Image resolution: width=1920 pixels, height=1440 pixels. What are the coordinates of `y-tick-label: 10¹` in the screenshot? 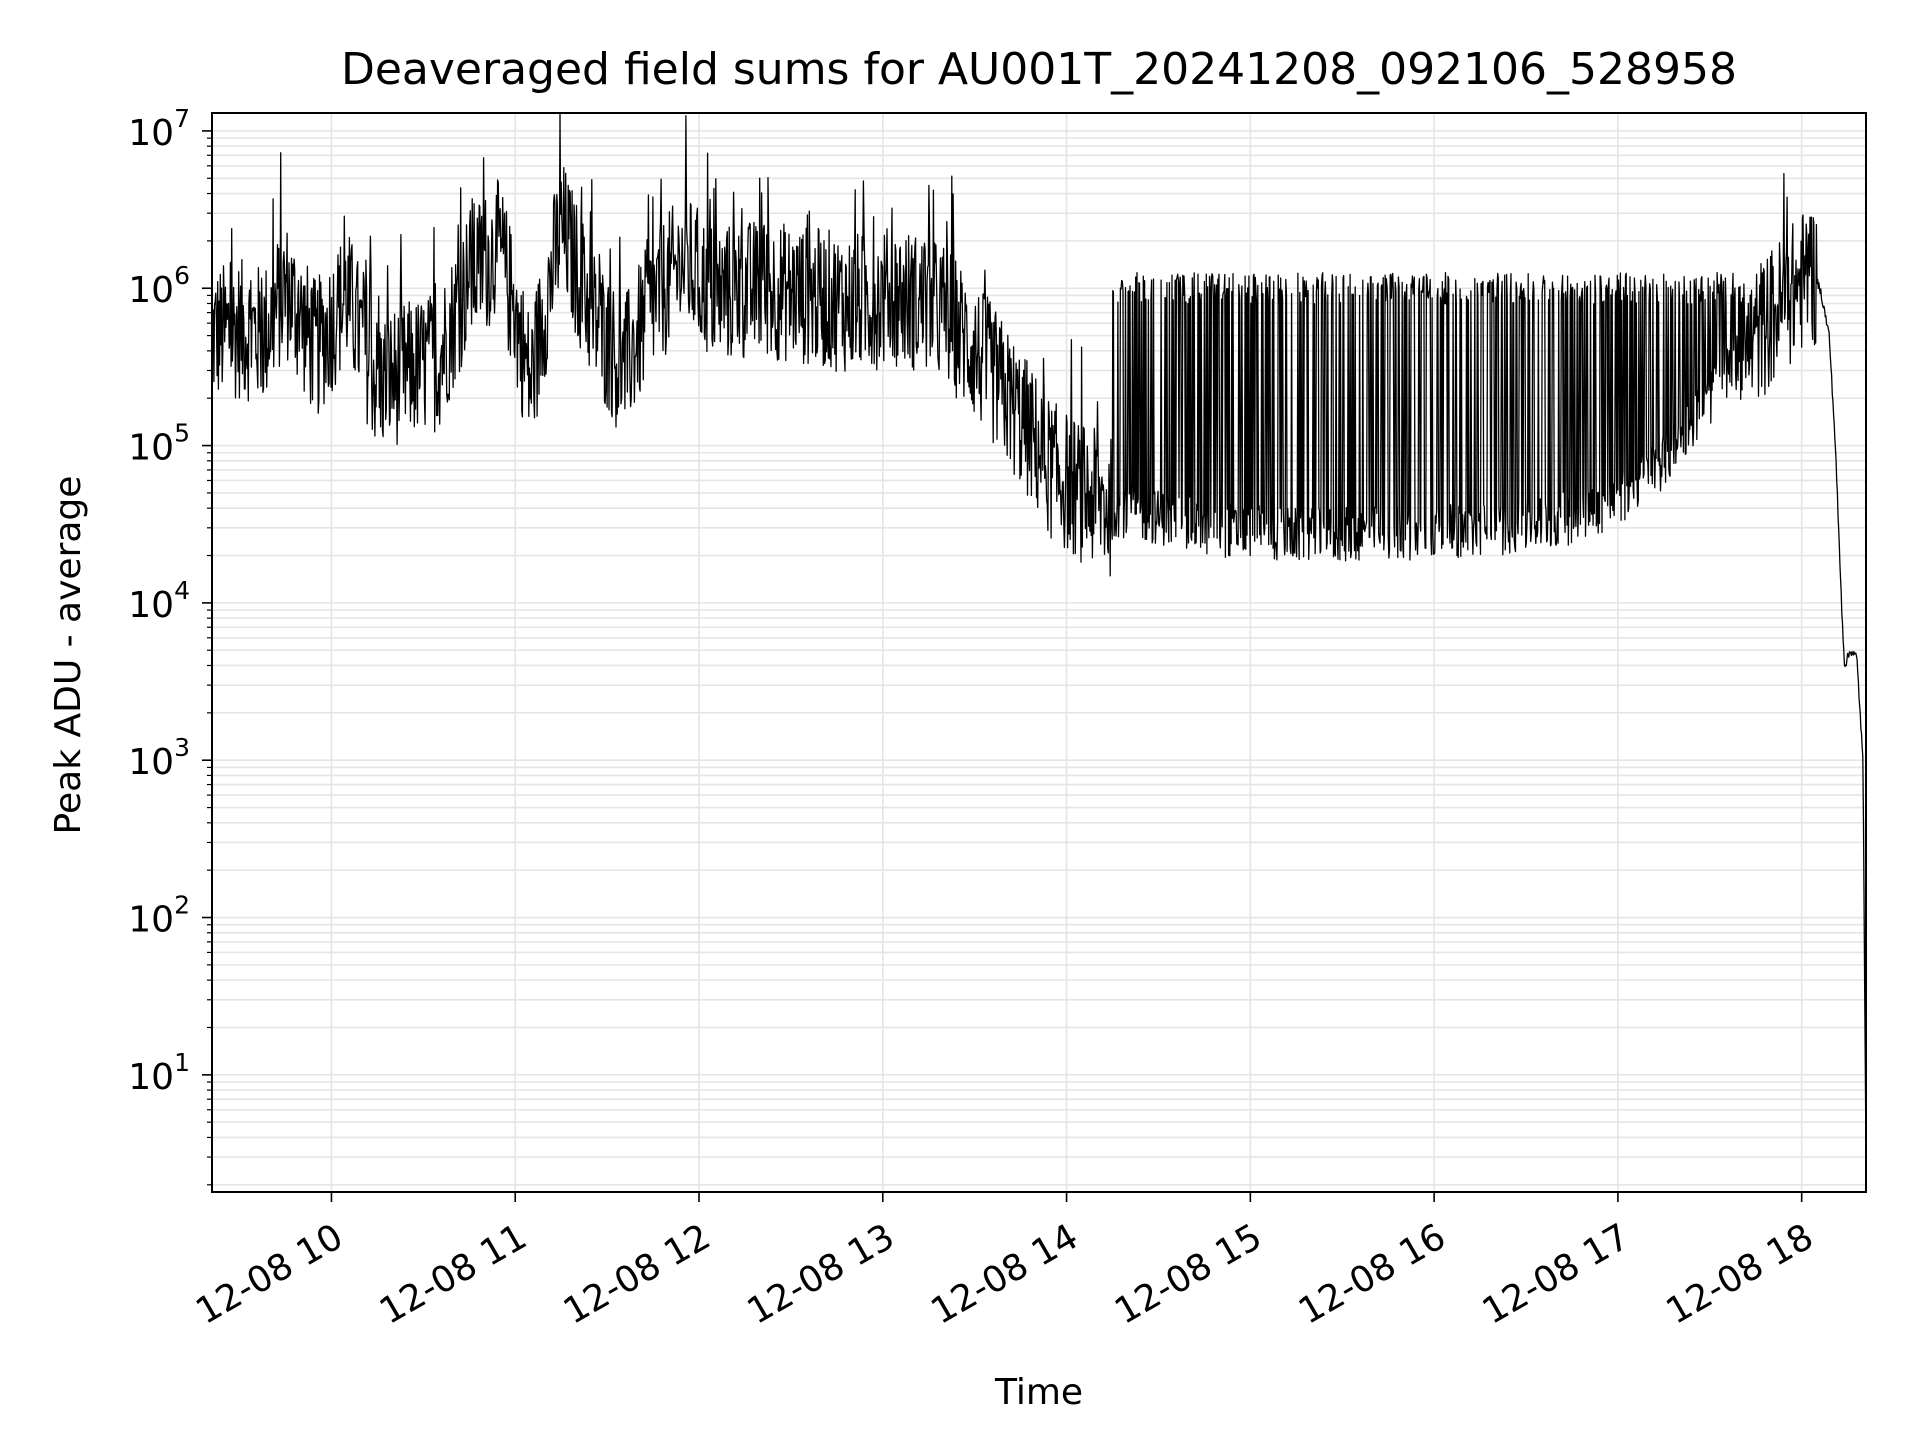 It's located at (159, 1073).